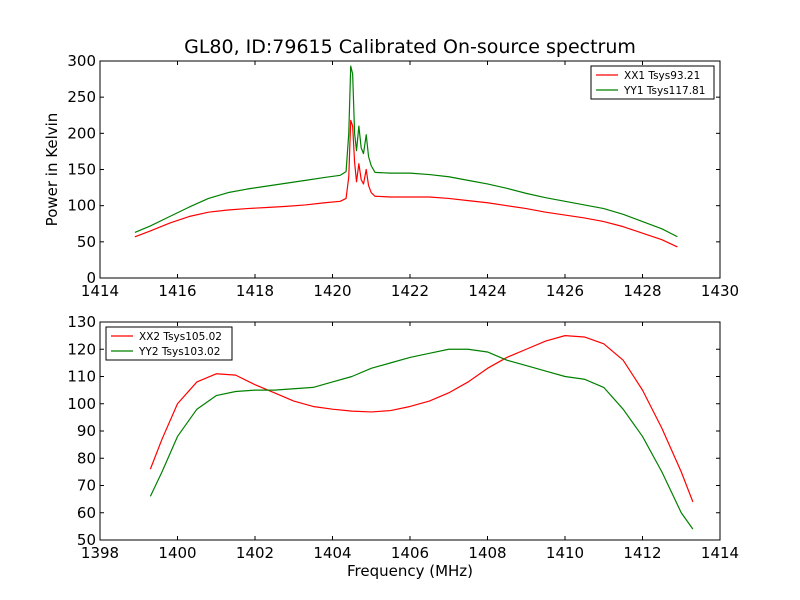 The width and height of the screenshot is (800, 600). What do you see at coordinates (410, 553) in the screenshot?
I see `x-tick-label: 1406` at bounding box center [410, 553].